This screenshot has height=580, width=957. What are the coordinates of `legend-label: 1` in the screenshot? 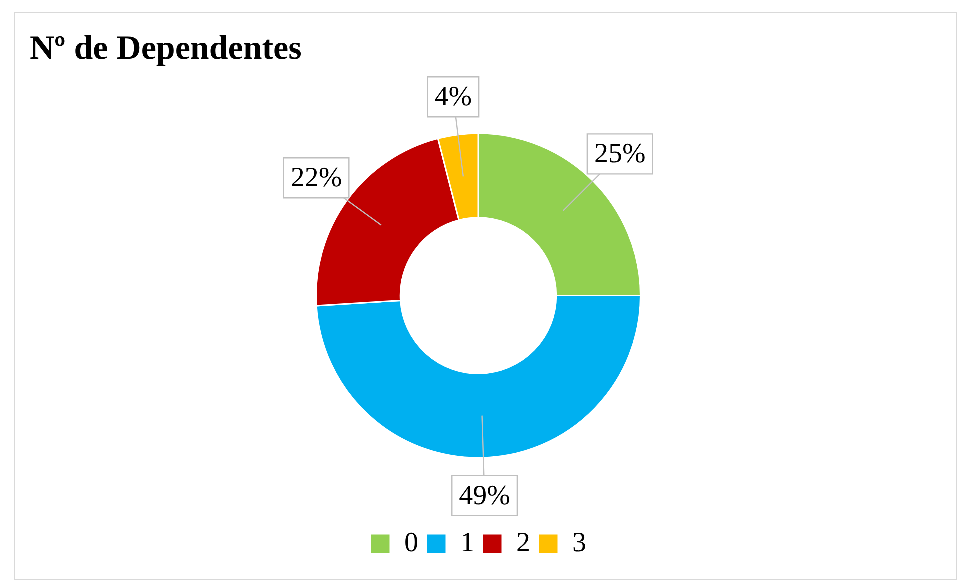 It's located at (467, 542).